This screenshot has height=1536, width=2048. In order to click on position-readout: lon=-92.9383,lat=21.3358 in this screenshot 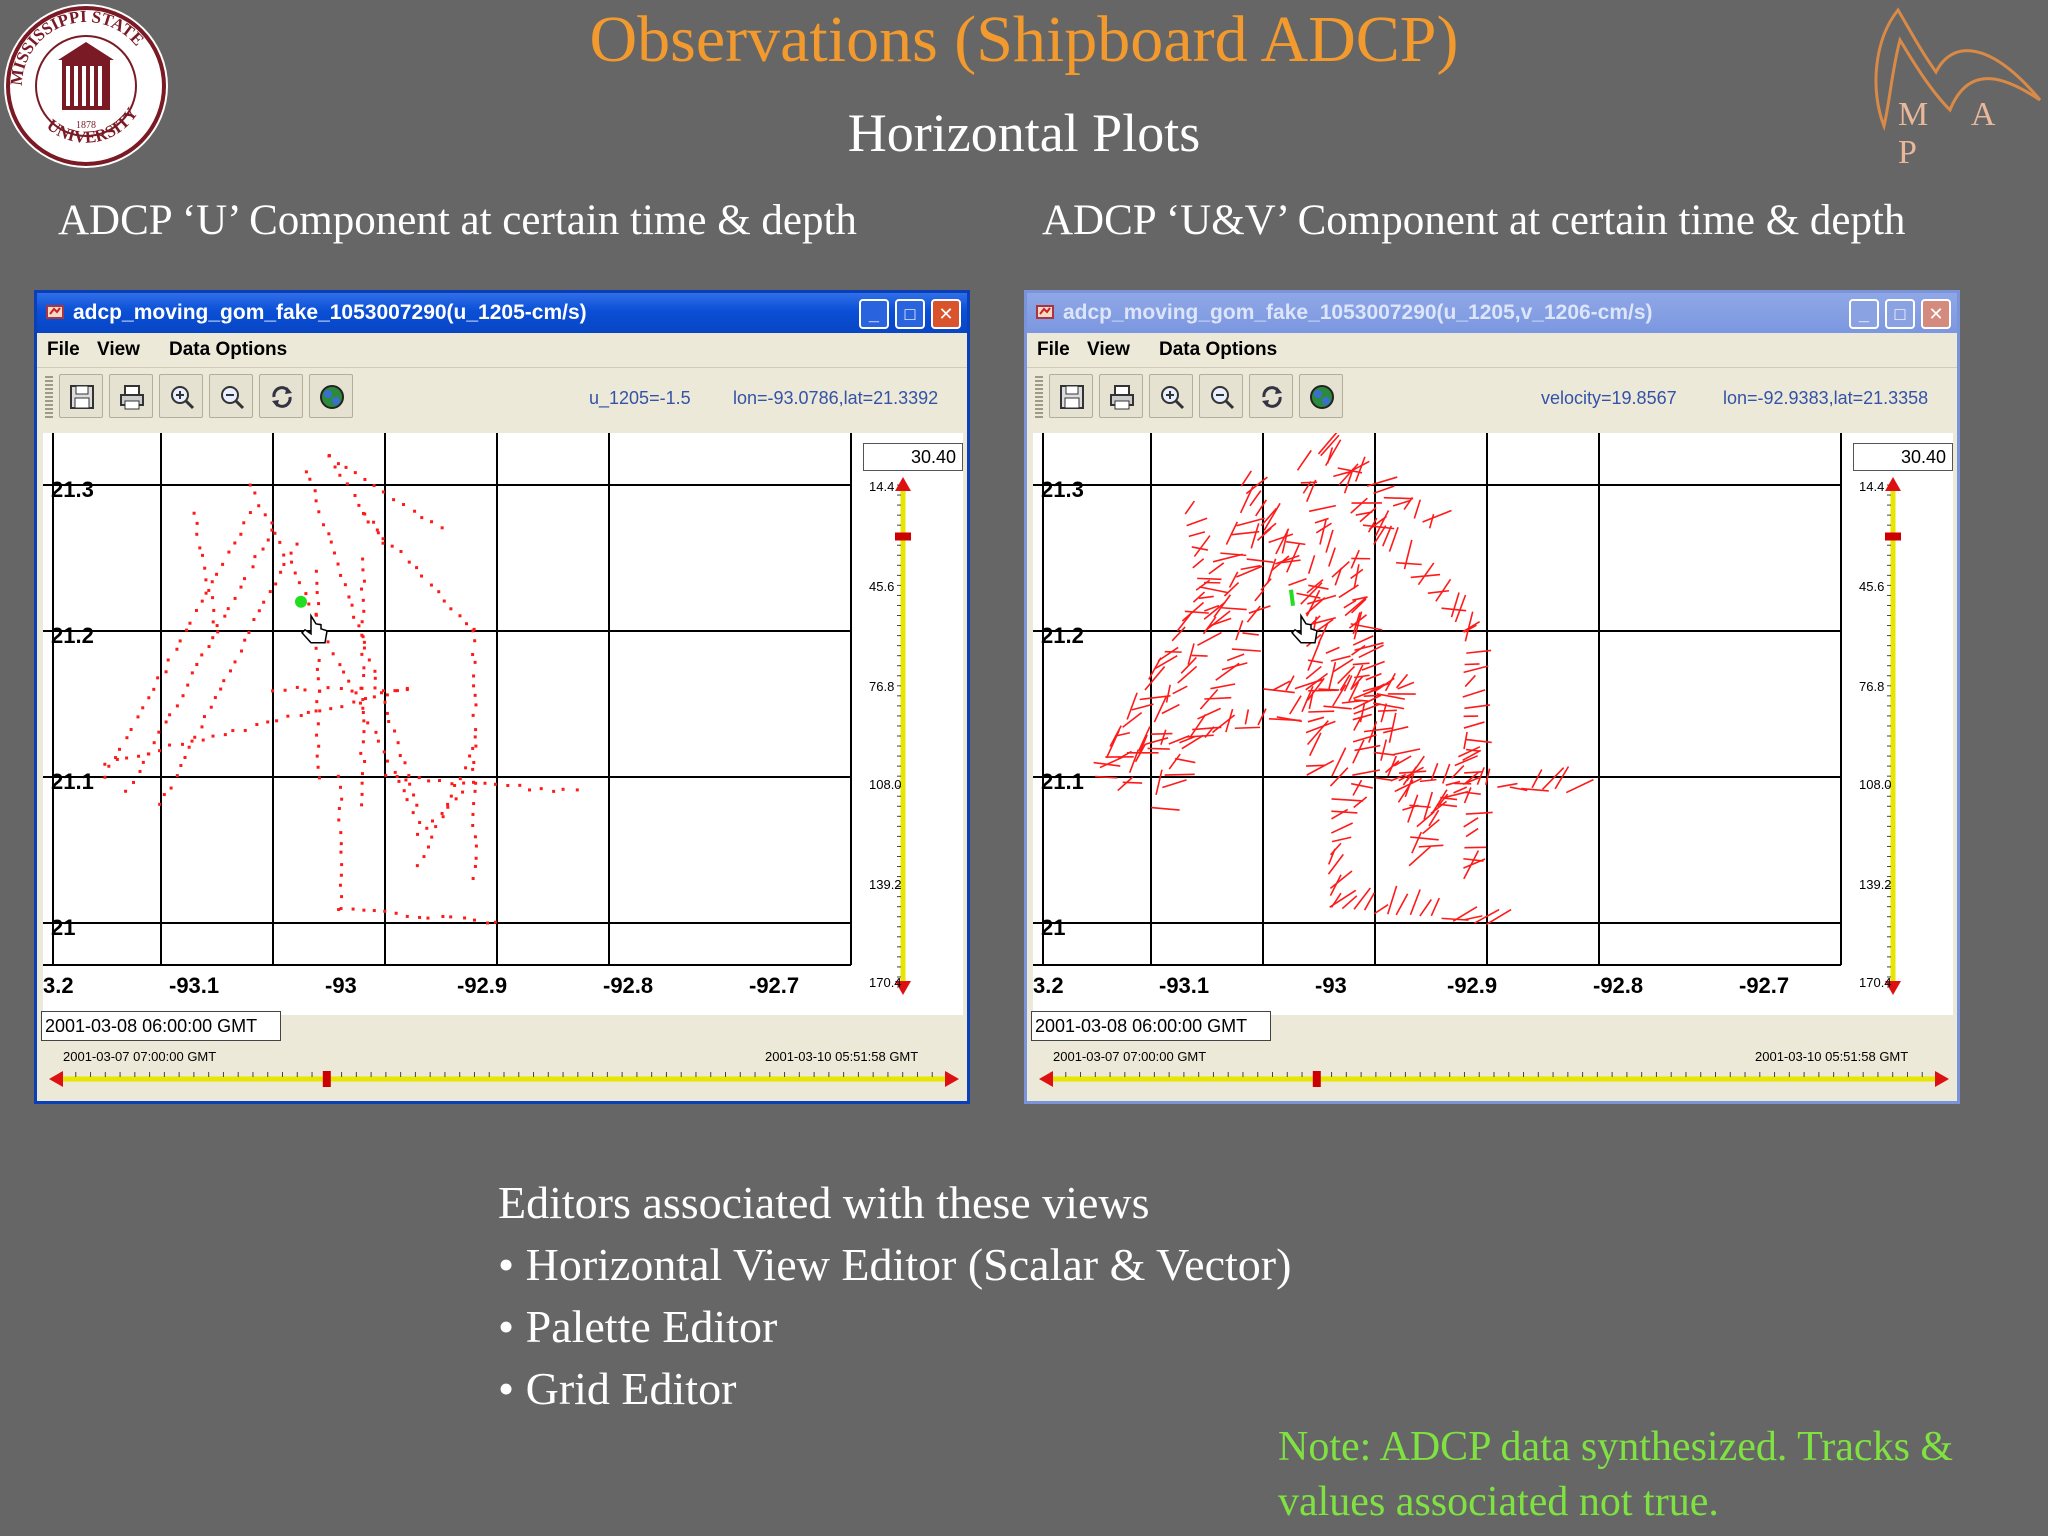, I will do `click(1826, 398)`.